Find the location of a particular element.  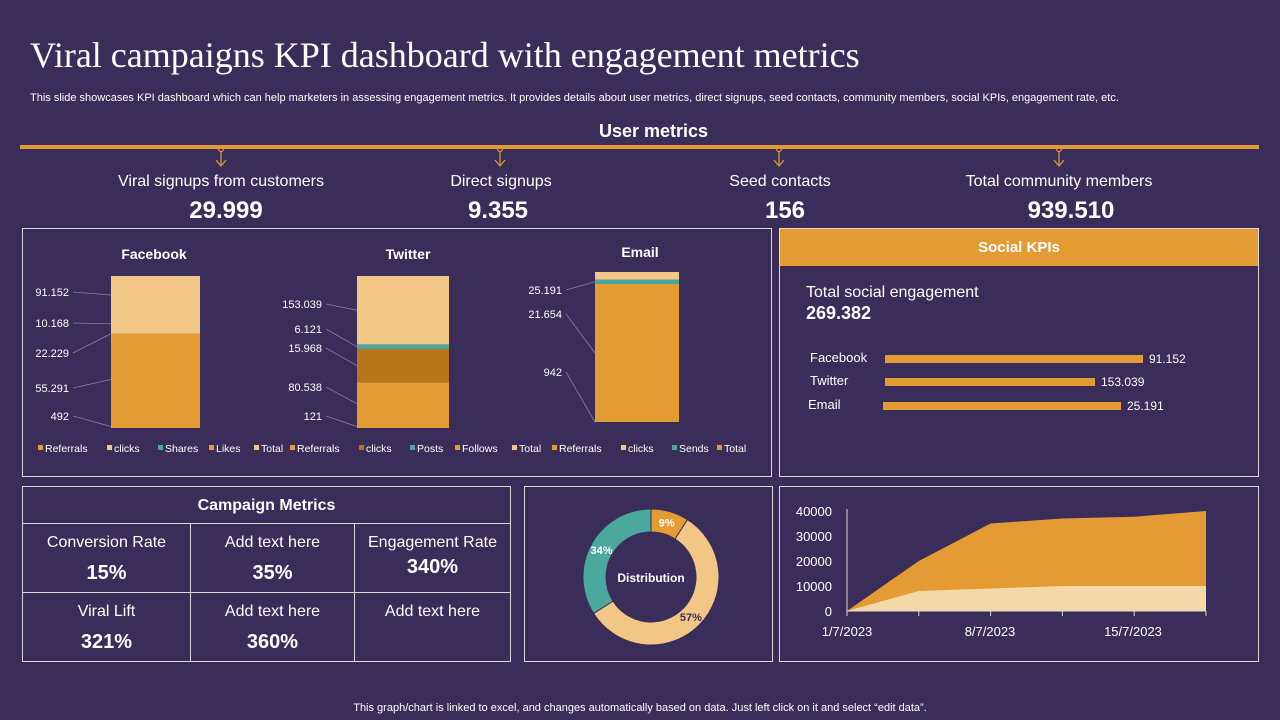

data-label: 6.121 is located at coordinates (308, 330).